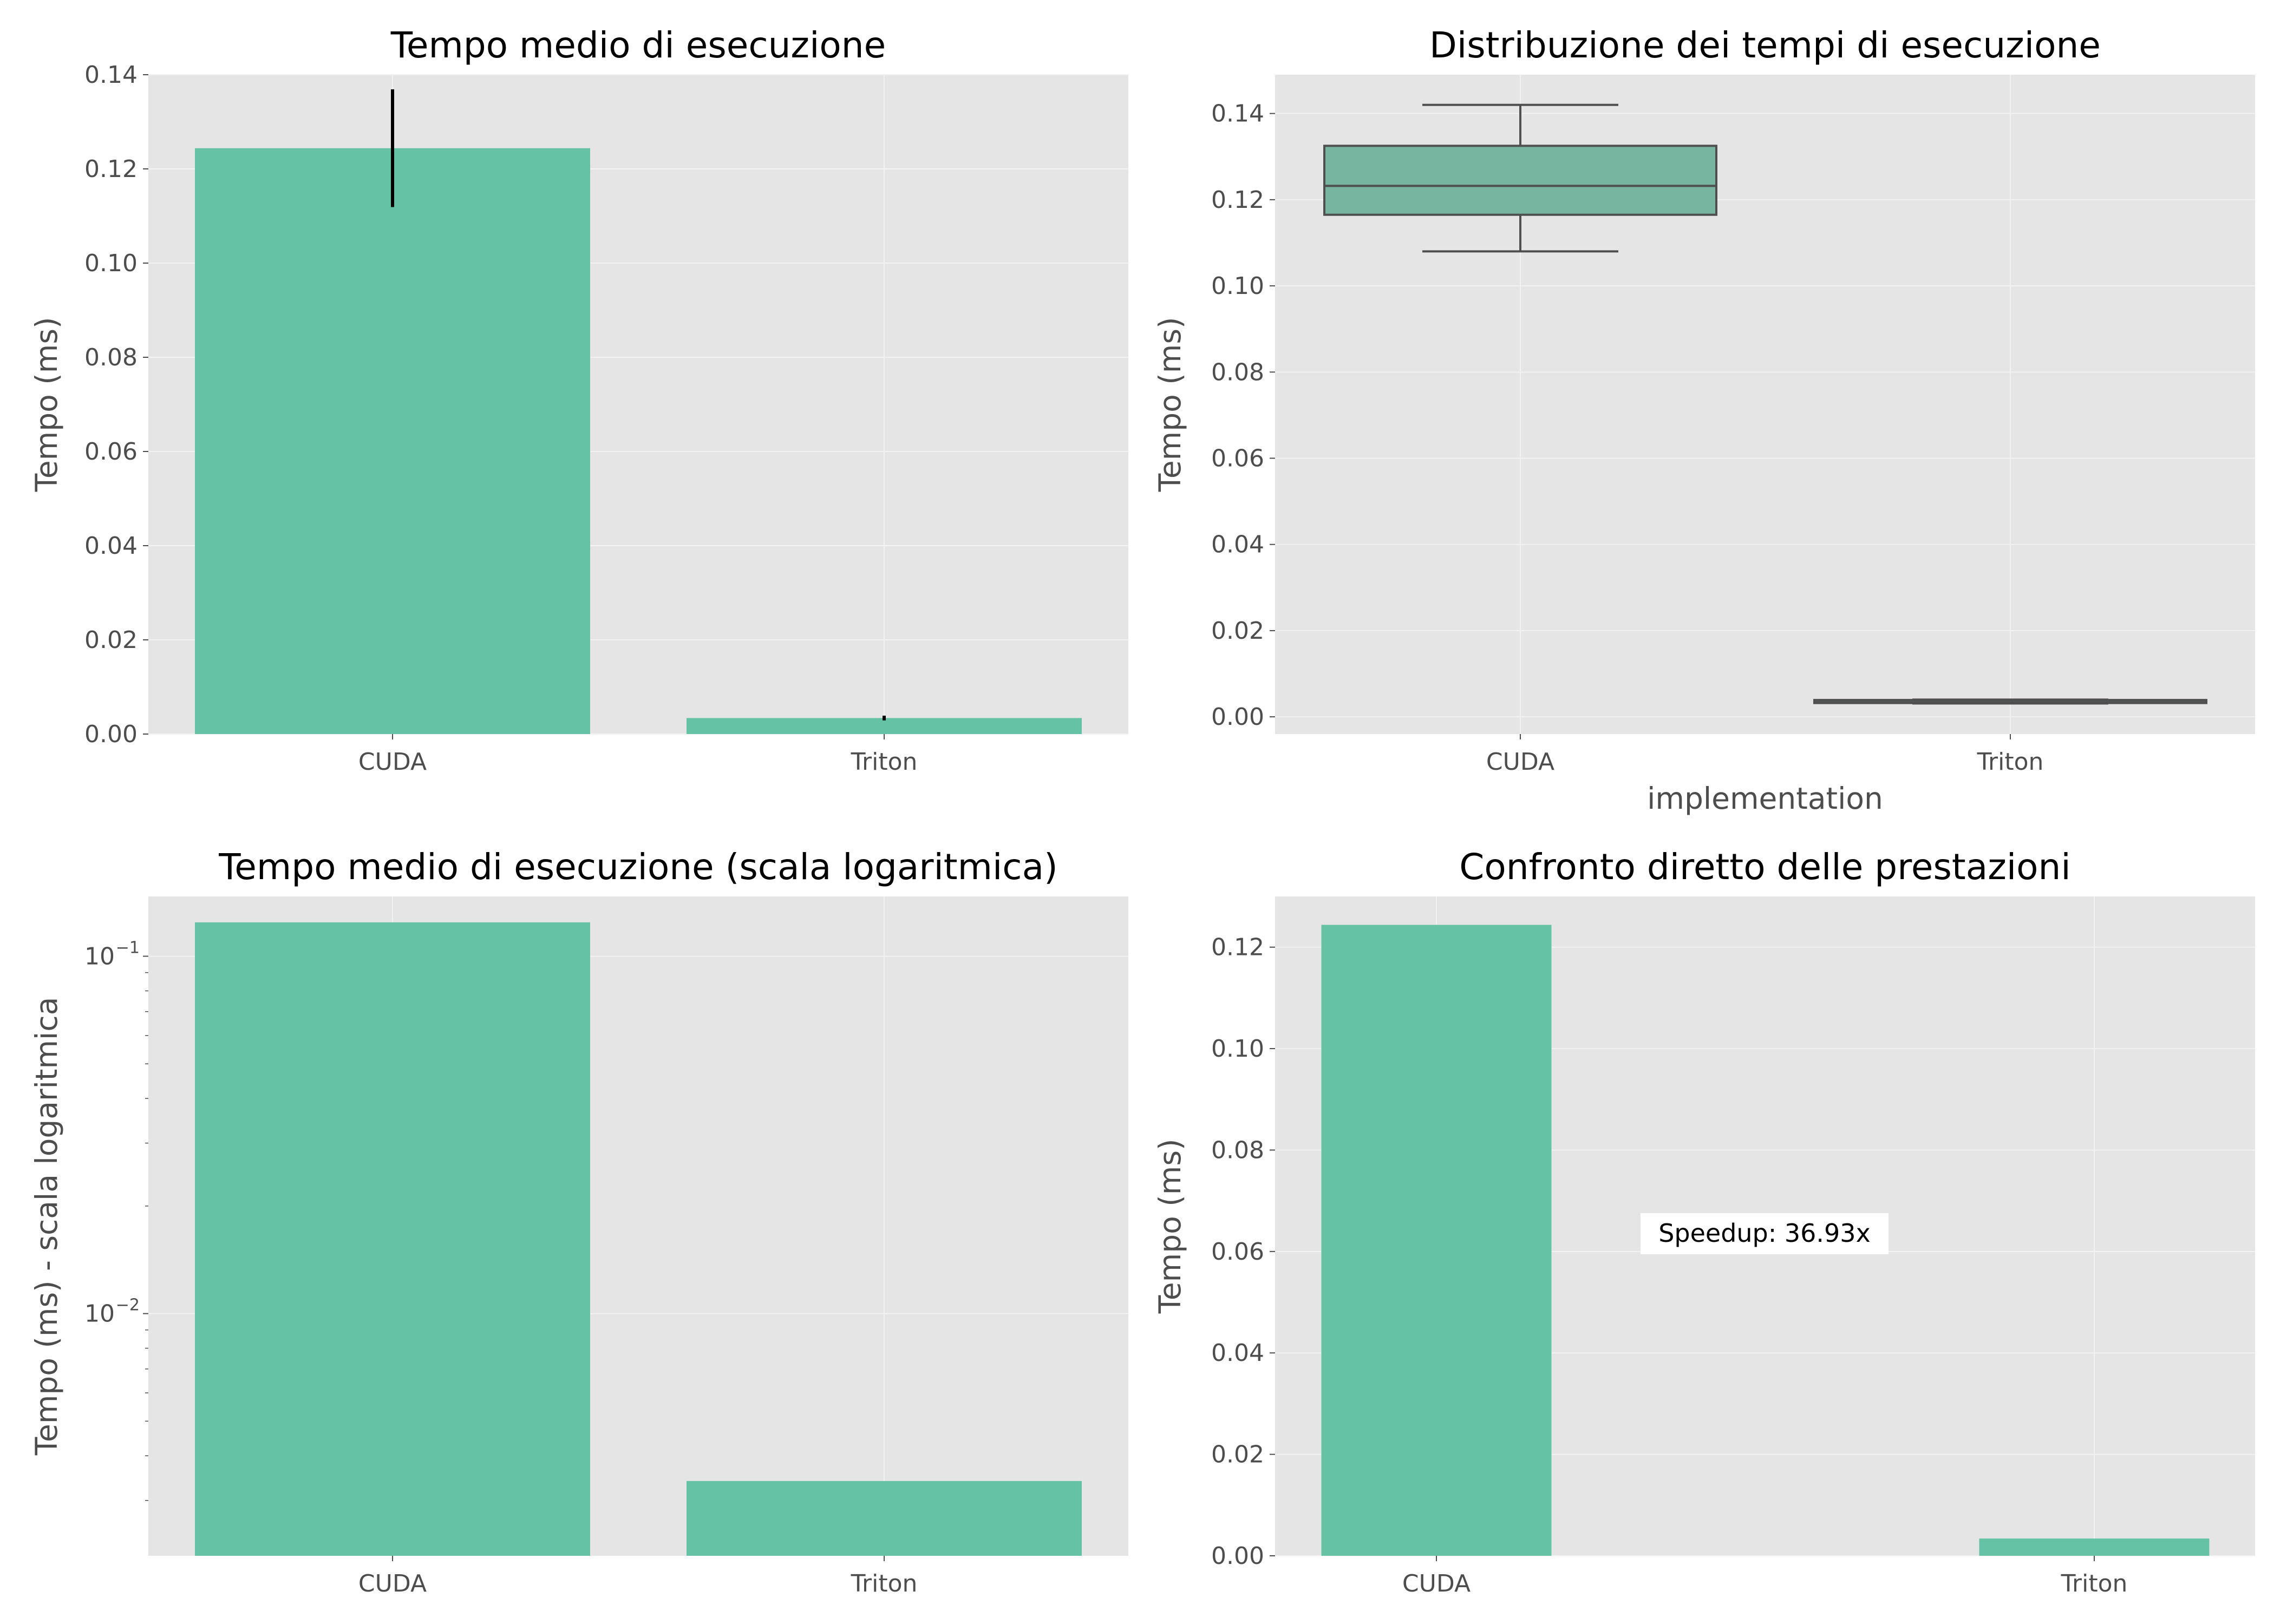  I want to click on speedup-annotation: Speedup: 36.93x, so click(1765, 1233).